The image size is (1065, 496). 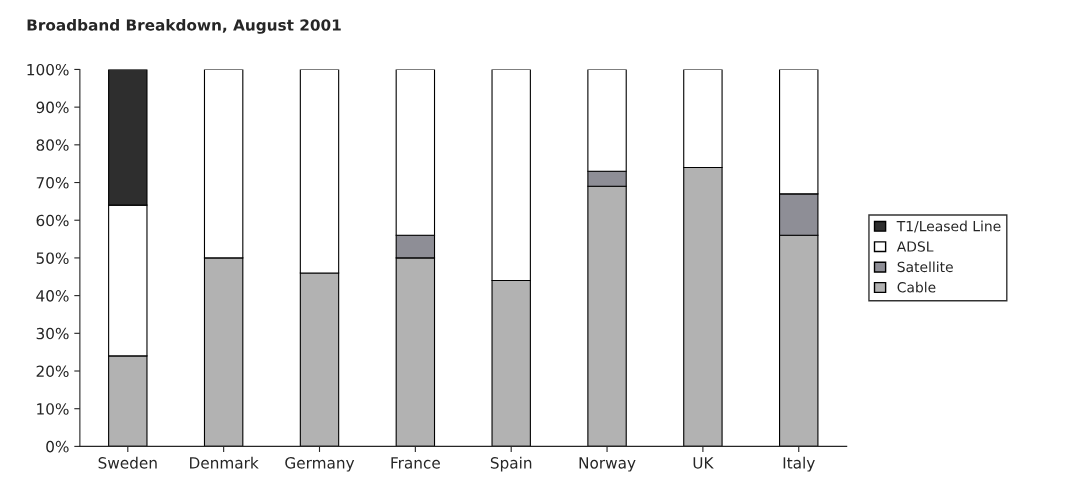 I want to click on x-tick-label: France, so click(x=415, y=463).